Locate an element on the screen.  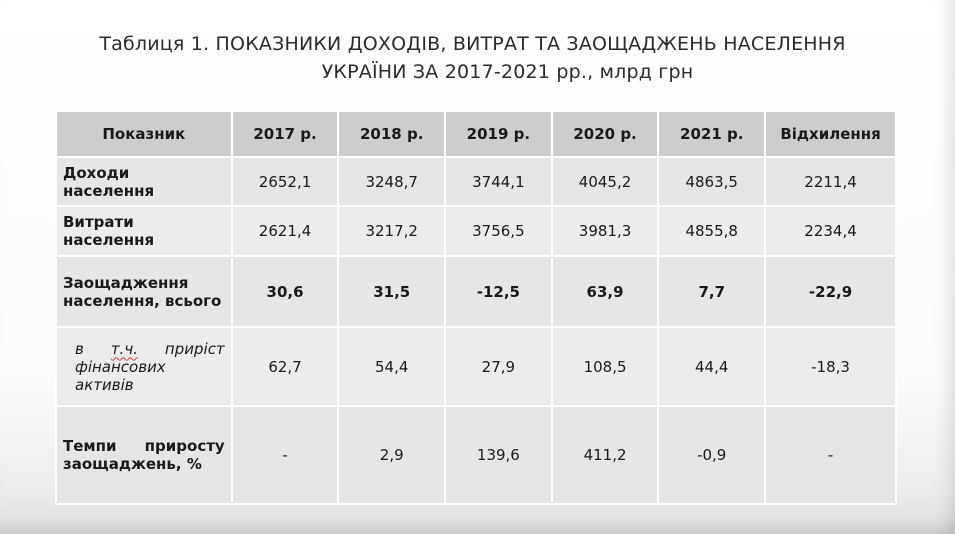
label-prefix: в is located at coordinates (79, 348).